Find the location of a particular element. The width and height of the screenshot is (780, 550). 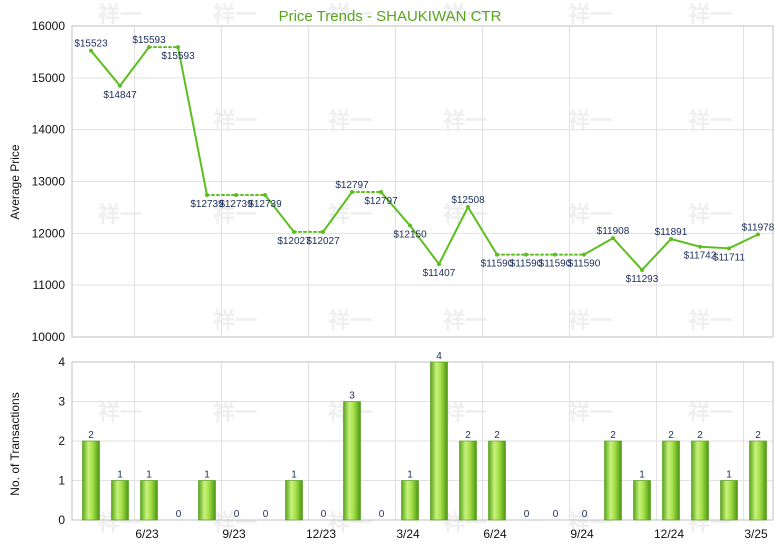

transactions-axis-label: No. of Transactions is located at coordinates (15, 443).